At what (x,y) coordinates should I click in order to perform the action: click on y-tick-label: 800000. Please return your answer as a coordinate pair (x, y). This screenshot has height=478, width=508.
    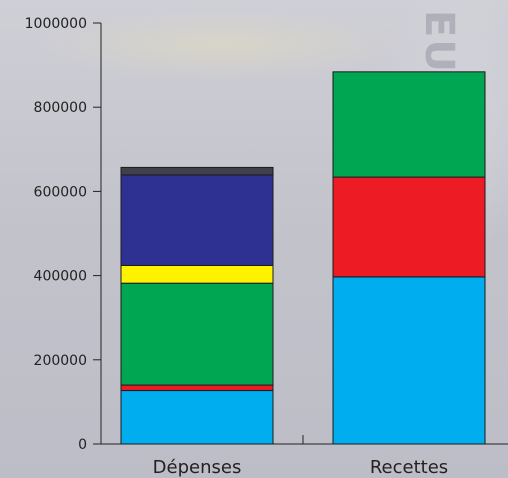
    Looking at the image, I should click on (60, 108).